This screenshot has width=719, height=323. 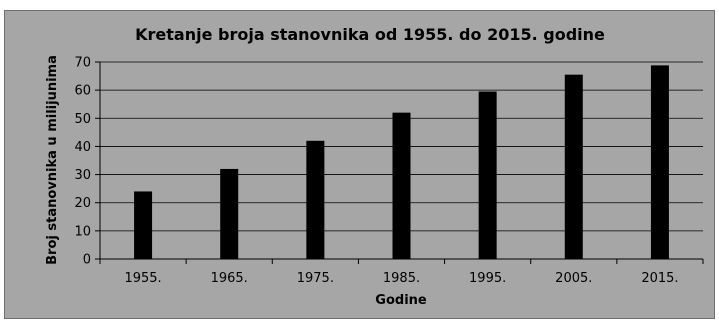 I want to click on x-tick-label: 1955., so click(x=142, y=278).